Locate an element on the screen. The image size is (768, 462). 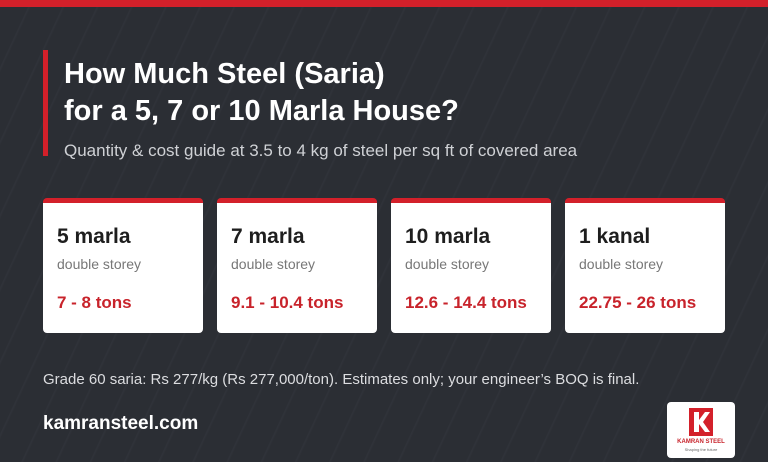
card: 1 kanal double storey 22.75 - 26 tons is located at coordinates (645, 265).